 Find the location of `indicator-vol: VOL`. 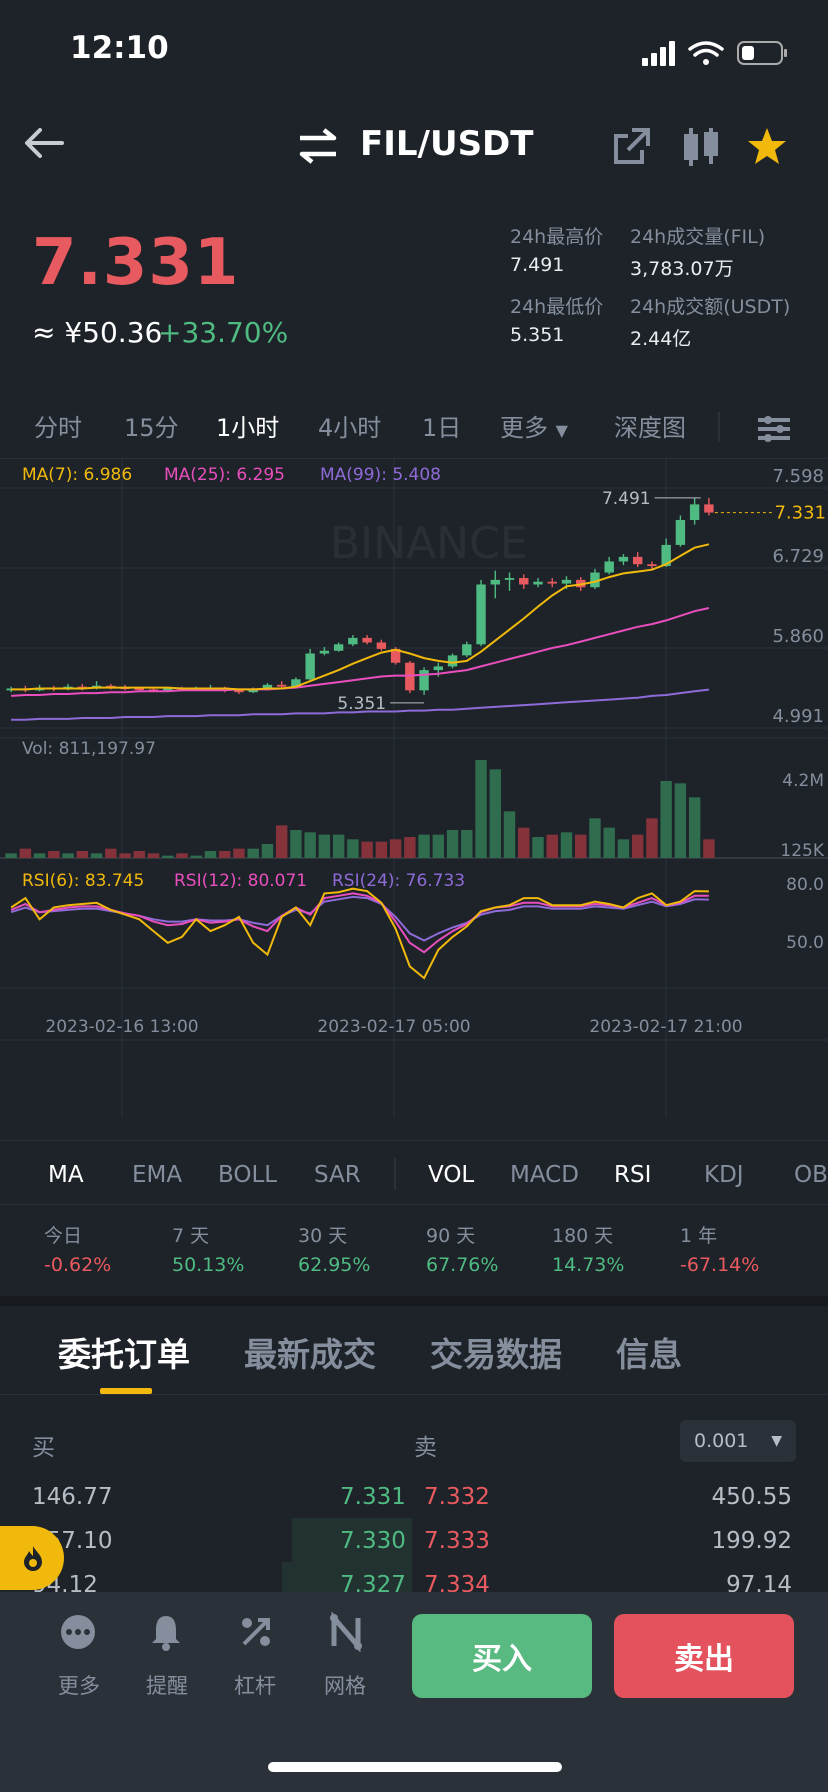

indicator-vol: VOL is located at coordinates (451, 1175).